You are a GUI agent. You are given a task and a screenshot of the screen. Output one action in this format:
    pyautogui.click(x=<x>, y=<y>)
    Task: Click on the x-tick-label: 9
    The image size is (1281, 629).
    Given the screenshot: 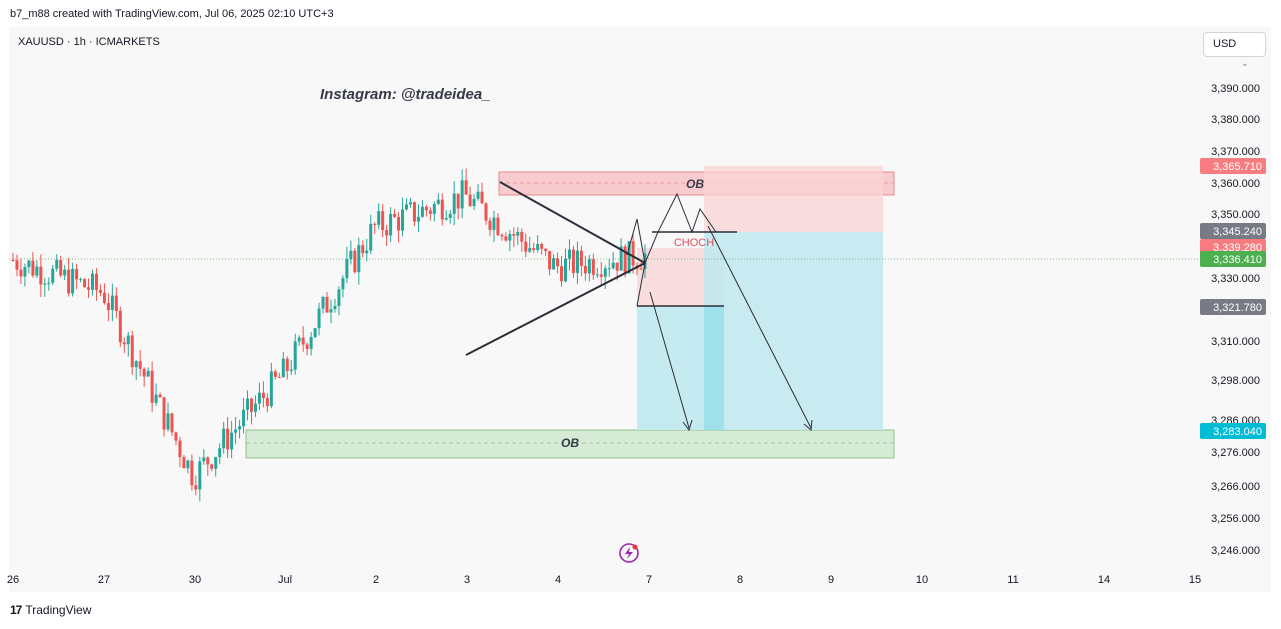 What is the action you would take?
    pyautogui.click(x=831, y=580)
    